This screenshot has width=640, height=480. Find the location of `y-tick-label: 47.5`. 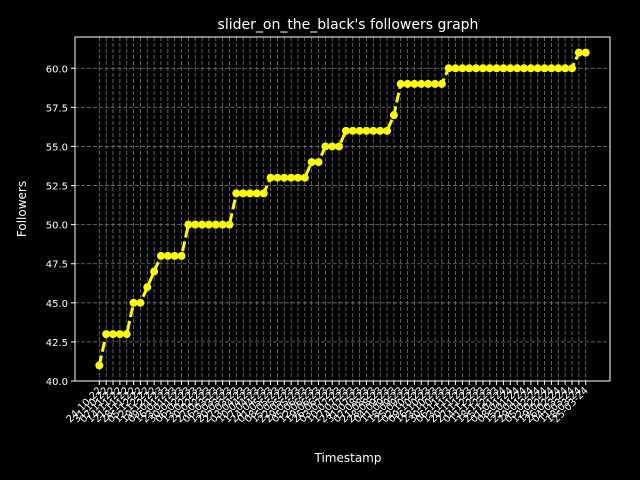

y-tick-label: 47.5 is located at coordinates (57, 265).